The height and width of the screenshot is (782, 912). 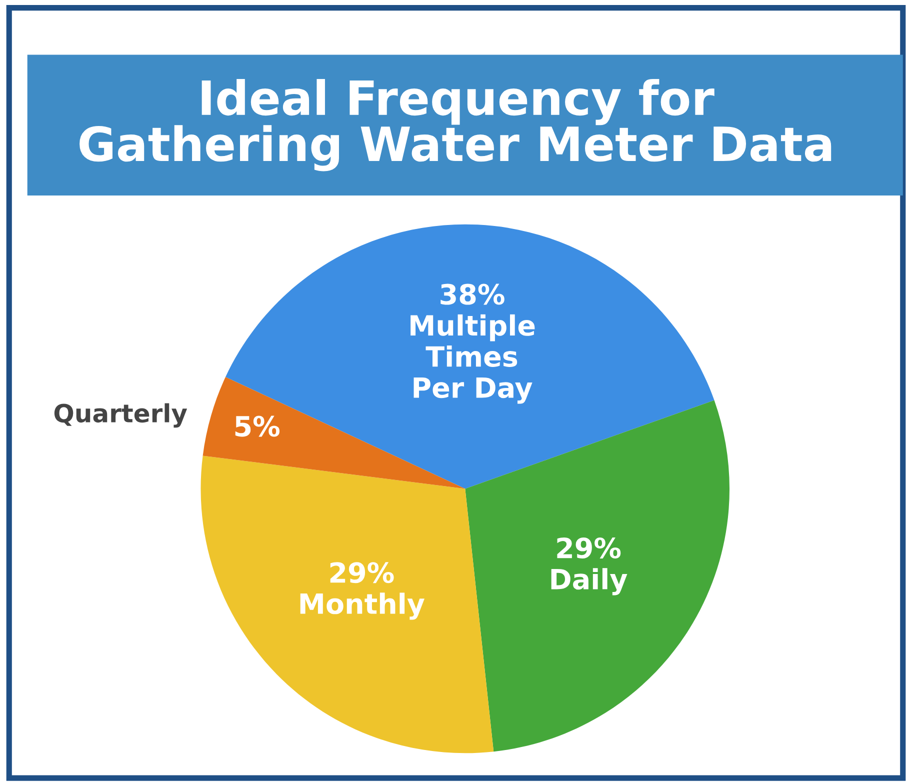 What do you see at coordinates (257, 426) in the screenshot?
I see `data-label: 5%` at bounding box center [257, 426].